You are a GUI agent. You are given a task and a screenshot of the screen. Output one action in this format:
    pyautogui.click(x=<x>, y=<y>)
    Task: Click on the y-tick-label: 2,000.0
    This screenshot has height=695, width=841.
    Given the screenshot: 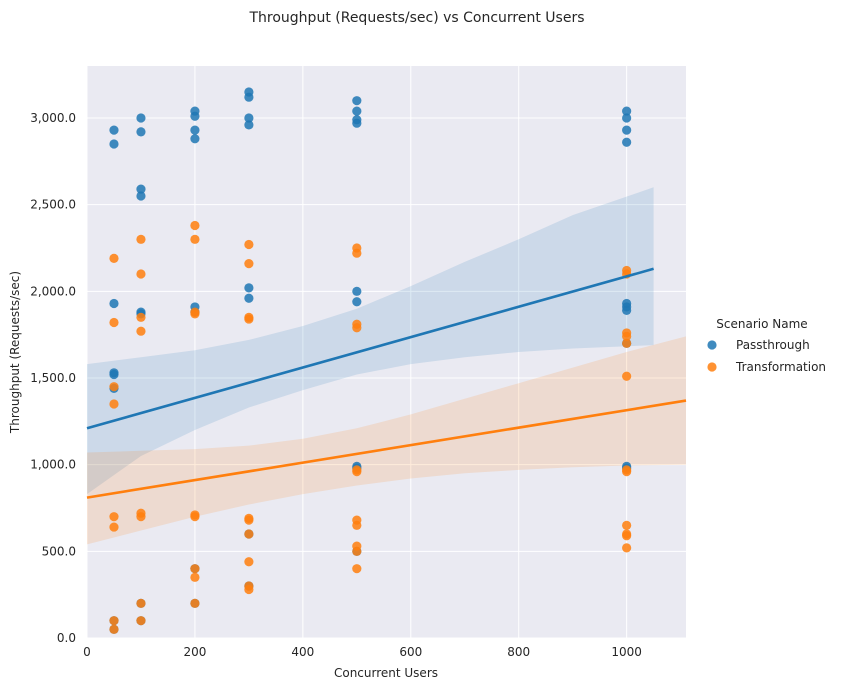 What is the action you would take?
    pyautogui.click(x=53, y=291)
    